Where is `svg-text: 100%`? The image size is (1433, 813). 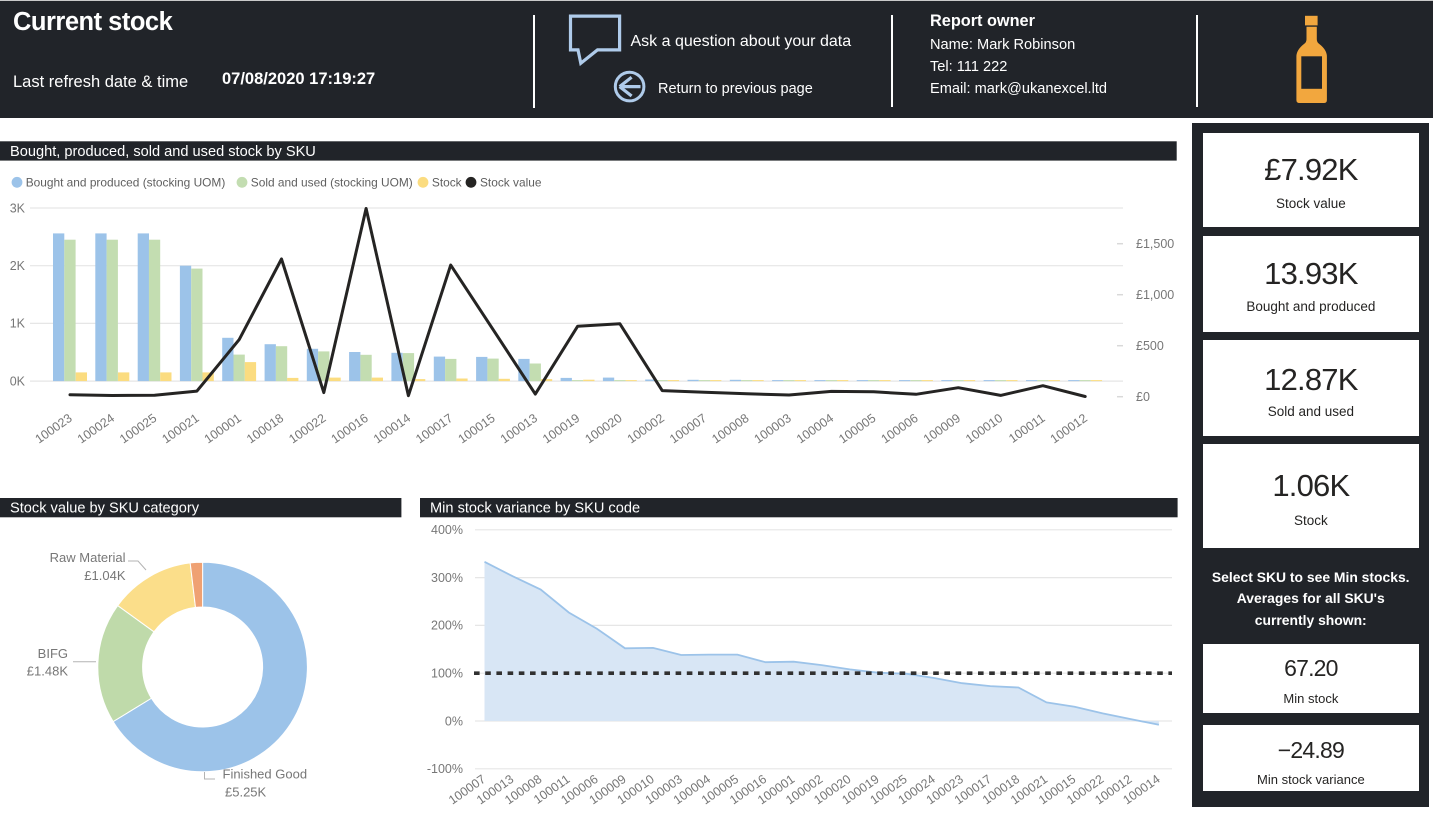
svg-text: 100% is located at coordinates (447, 674).